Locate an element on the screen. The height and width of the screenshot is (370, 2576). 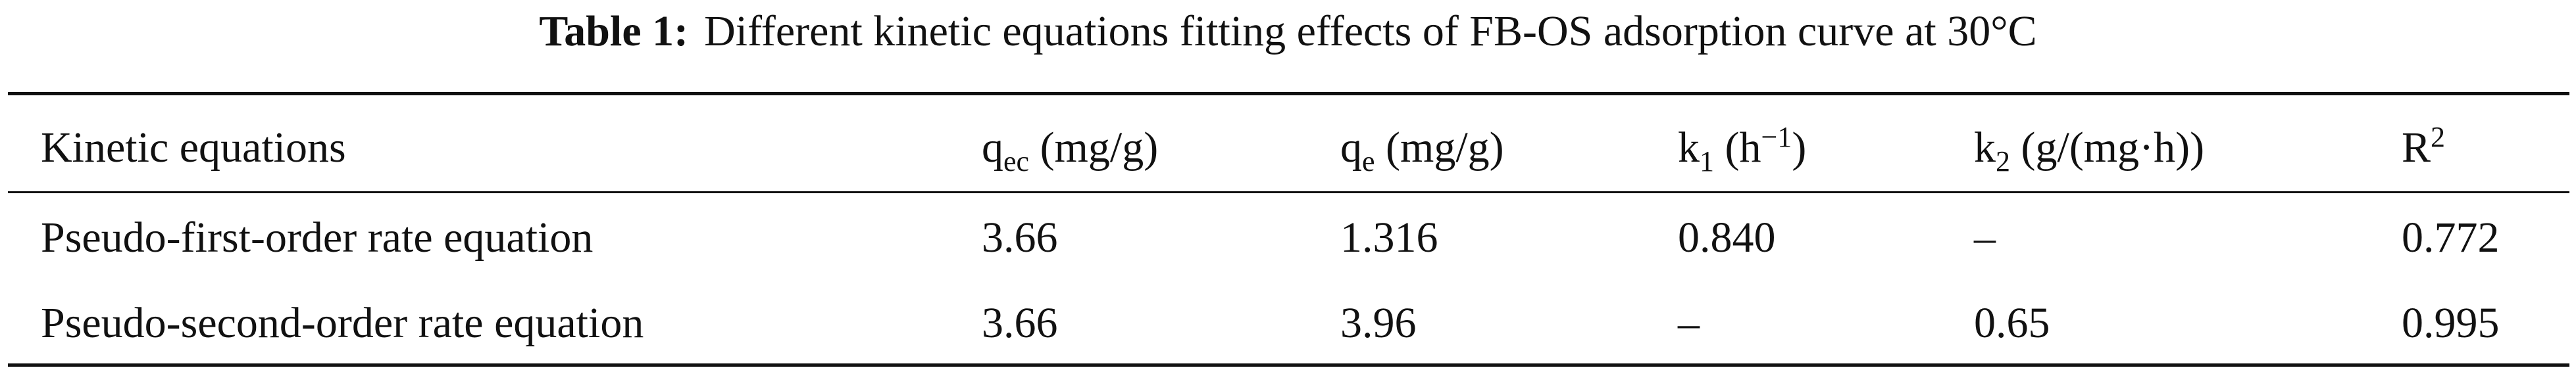
header-cell: Kinetic equations is located at coordinates (193, 148).